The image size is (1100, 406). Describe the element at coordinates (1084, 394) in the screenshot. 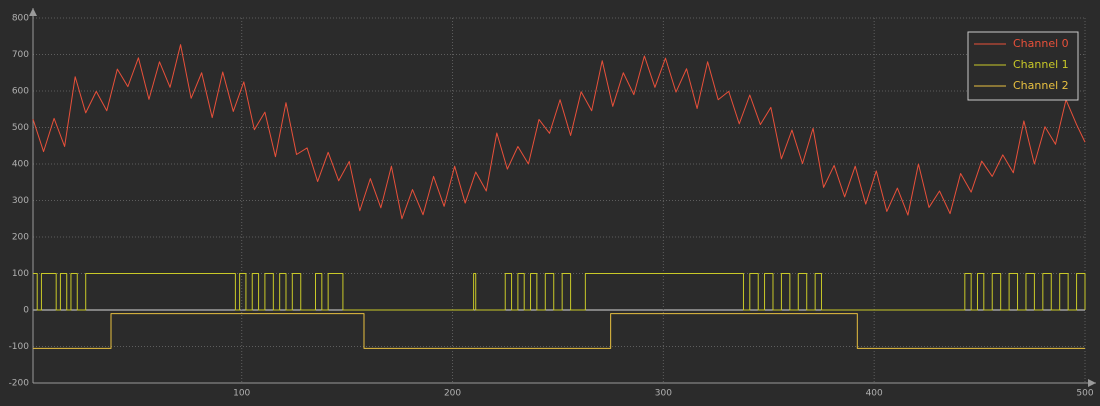

I see `x-tick-label: 500` at that location.